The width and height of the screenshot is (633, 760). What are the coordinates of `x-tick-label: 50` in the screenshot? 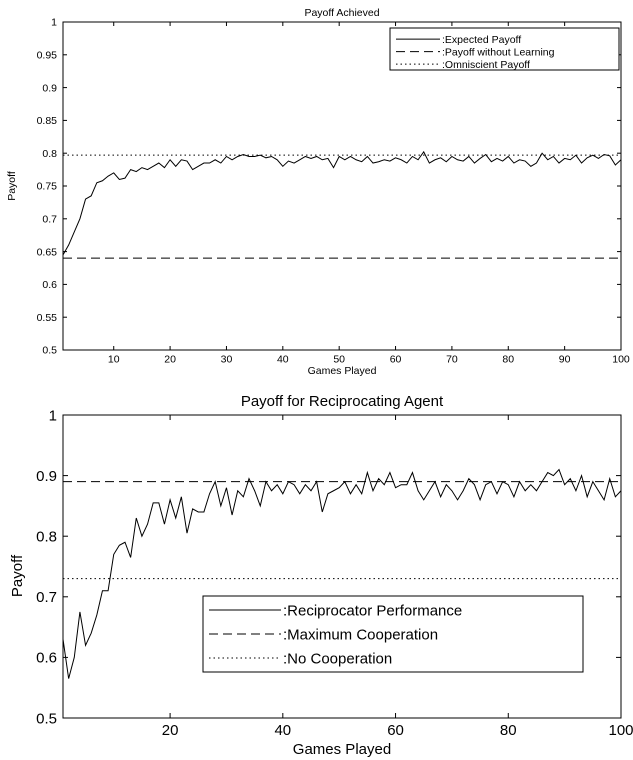 It's located at (339, 360).